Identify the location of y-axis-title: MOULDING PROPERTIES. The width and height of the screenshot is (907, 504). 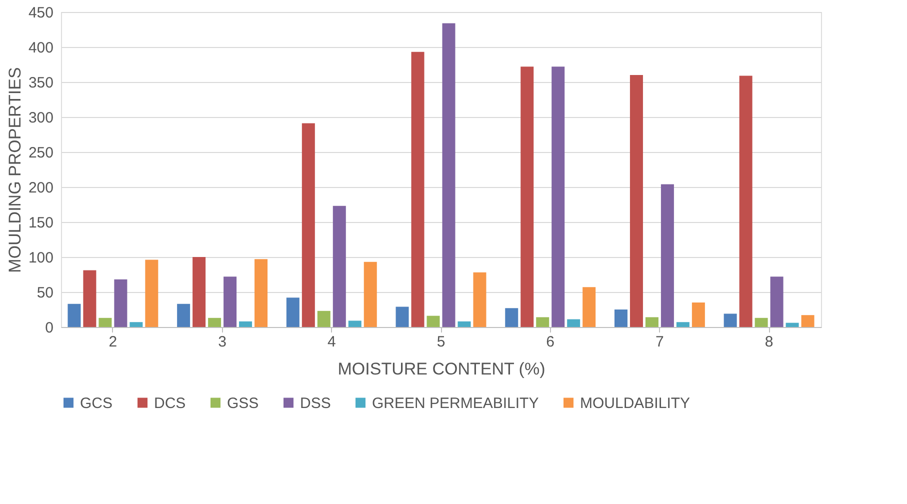
(14, 170).